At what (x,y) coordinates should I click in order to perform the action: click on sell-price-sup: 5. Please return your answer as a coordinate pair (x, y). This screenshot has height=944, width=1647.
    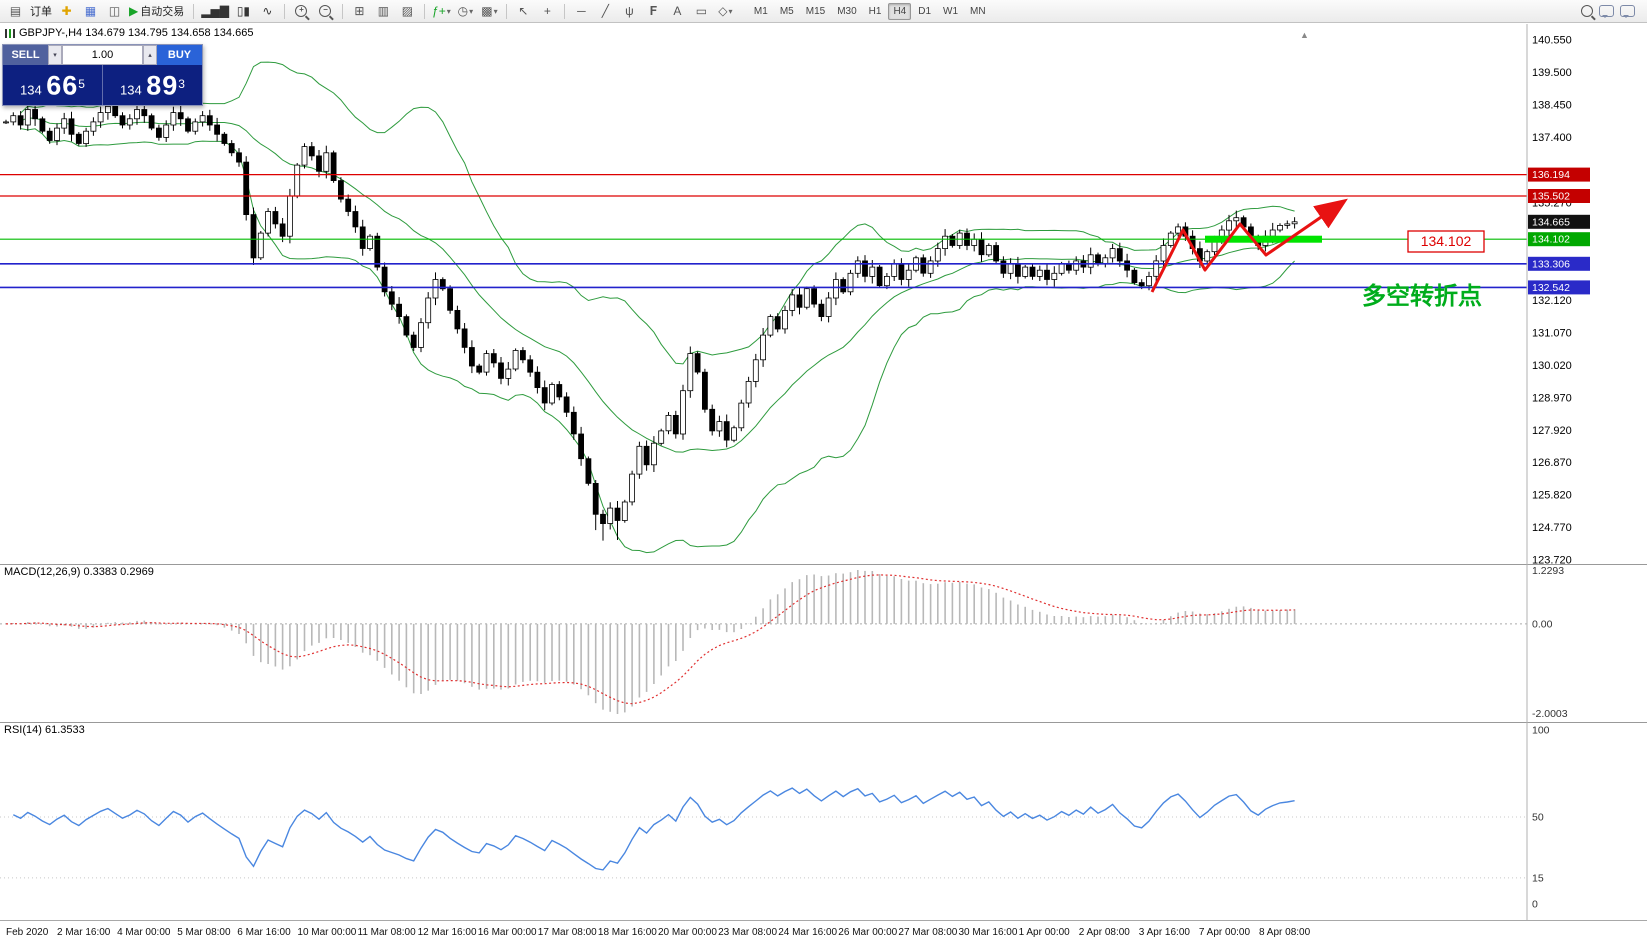
    Looking at the image, I should click on (81, 84).